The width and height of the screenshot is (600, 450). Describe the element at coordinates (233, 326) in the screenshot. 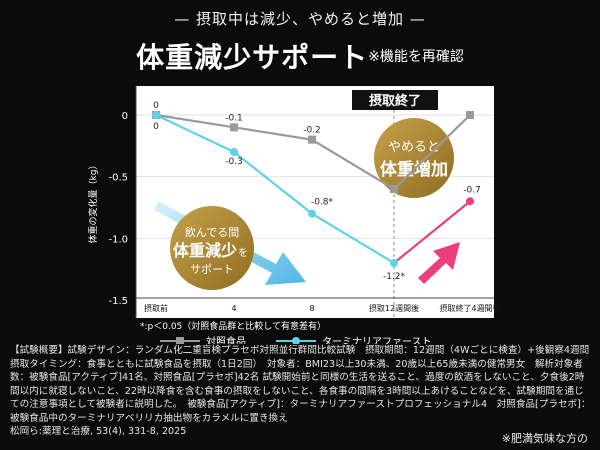

I see `significance-note: *:p＜0.05（対照食品群と比較して有意差有）` at that location.